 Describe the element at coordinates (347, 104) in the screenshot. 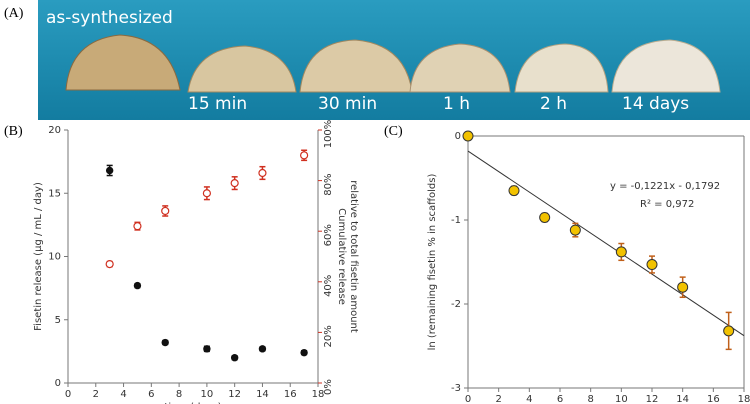

I see `photo-label: 30 min` at that location.